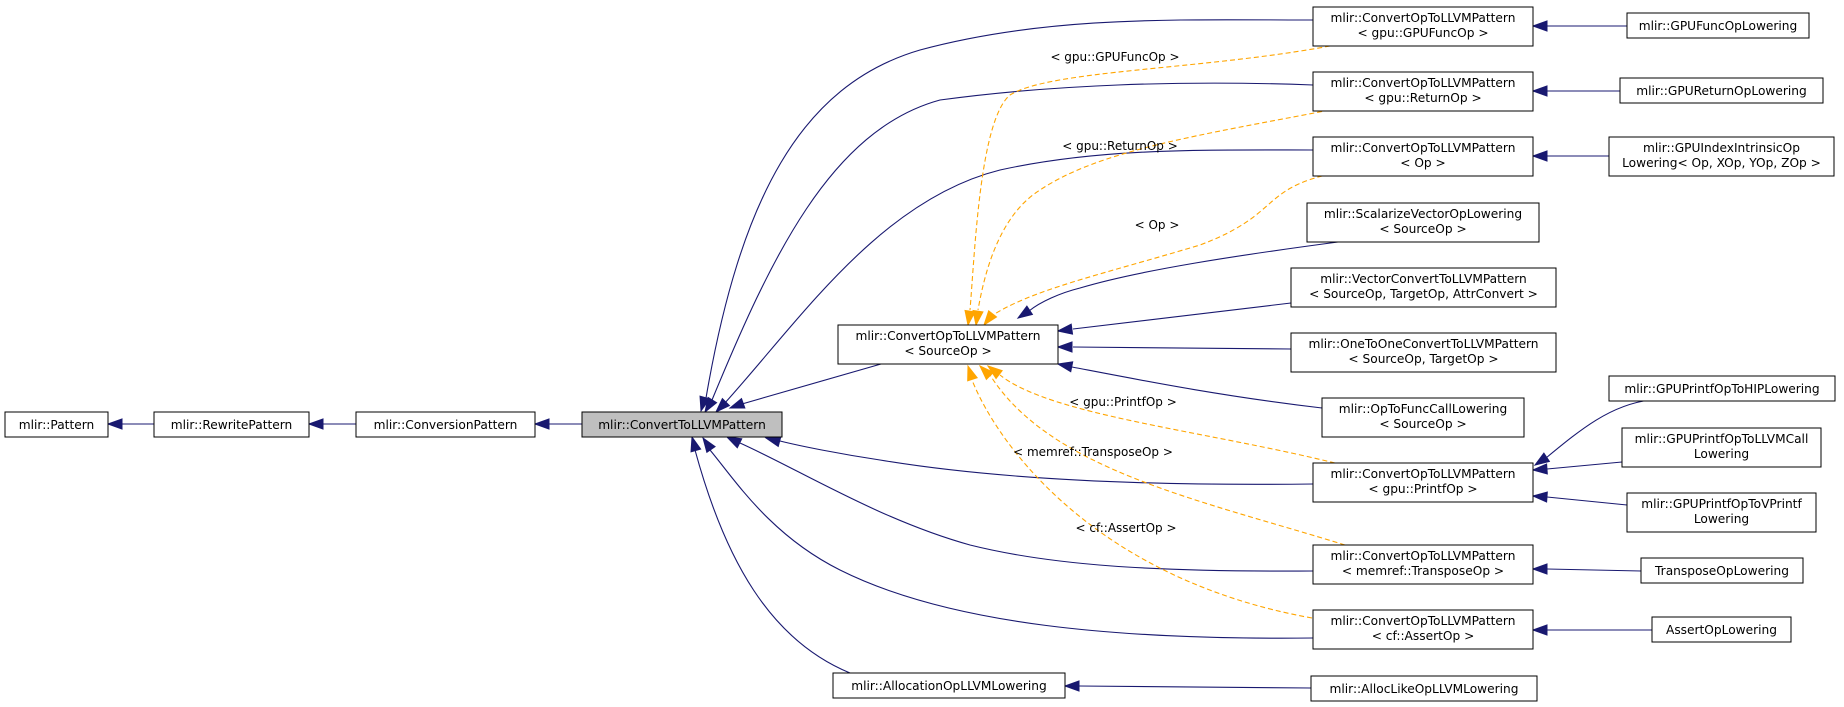 The width and height of the screenshot is (1844, 707). What do you see at coordinates (1157, 225) in the screenshot?
I see `edge-label-op: < Op >` at bounding box center [1157, 225].